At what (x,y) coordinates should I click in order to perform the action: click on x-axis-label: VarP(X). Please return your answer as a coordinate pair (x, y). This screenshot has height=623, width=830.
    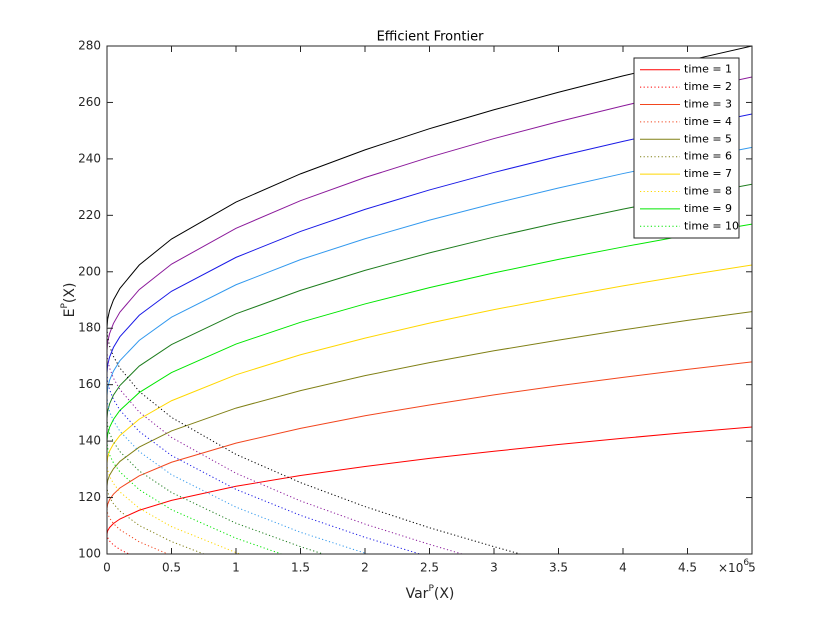
    Looking at the image, I should click on (430, 593).